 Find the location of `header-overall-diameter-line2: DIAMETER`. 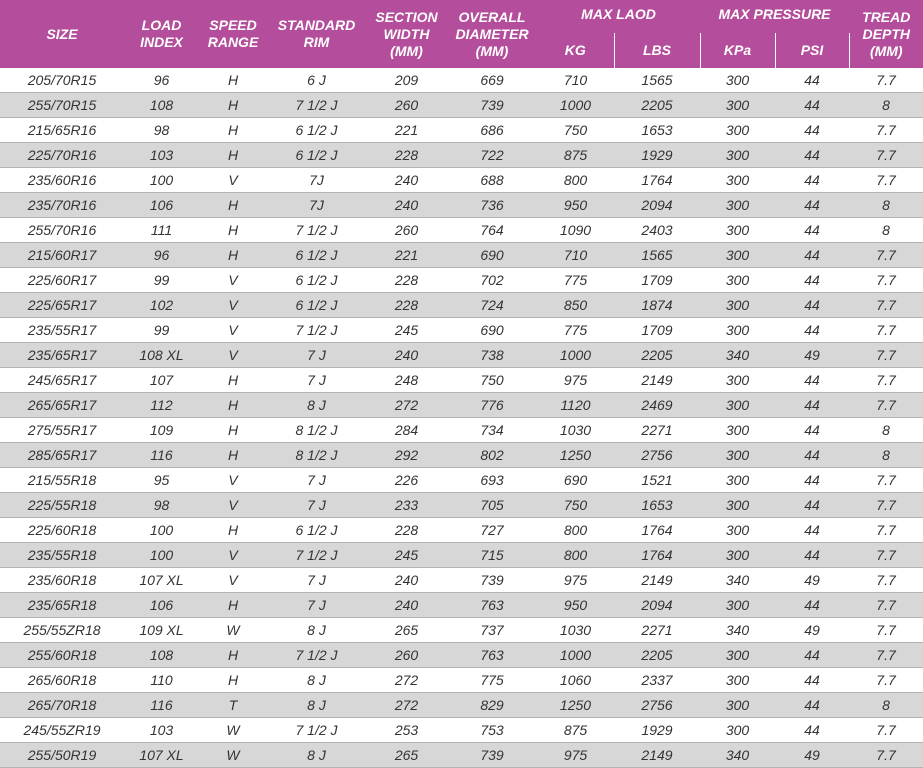

header-overall-diameter-line2: DIAMETER is located at coordinates (492, 33).